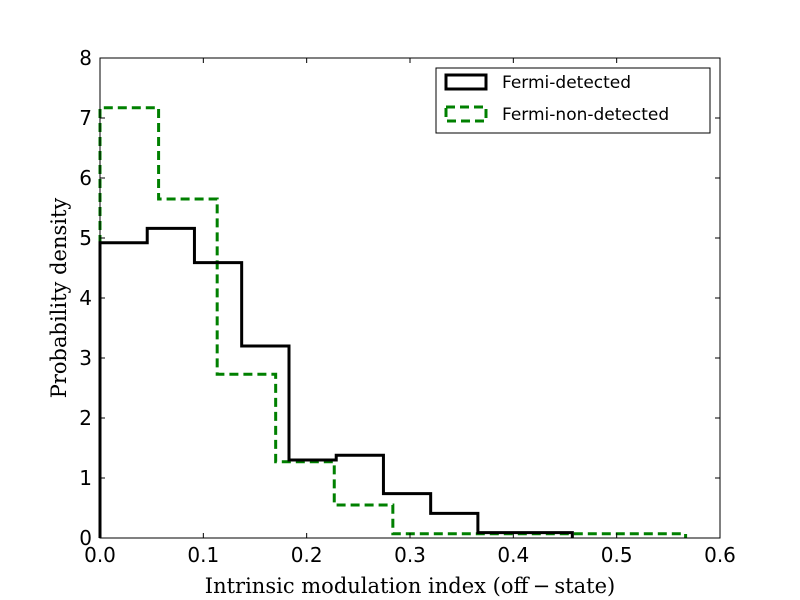 This screenshot has height=600, width=800. What do you see at coordinates (466, 114) in the screenshot?
I see `legend-swatch-fermi-non-detected` at bounding box center [466, 114].